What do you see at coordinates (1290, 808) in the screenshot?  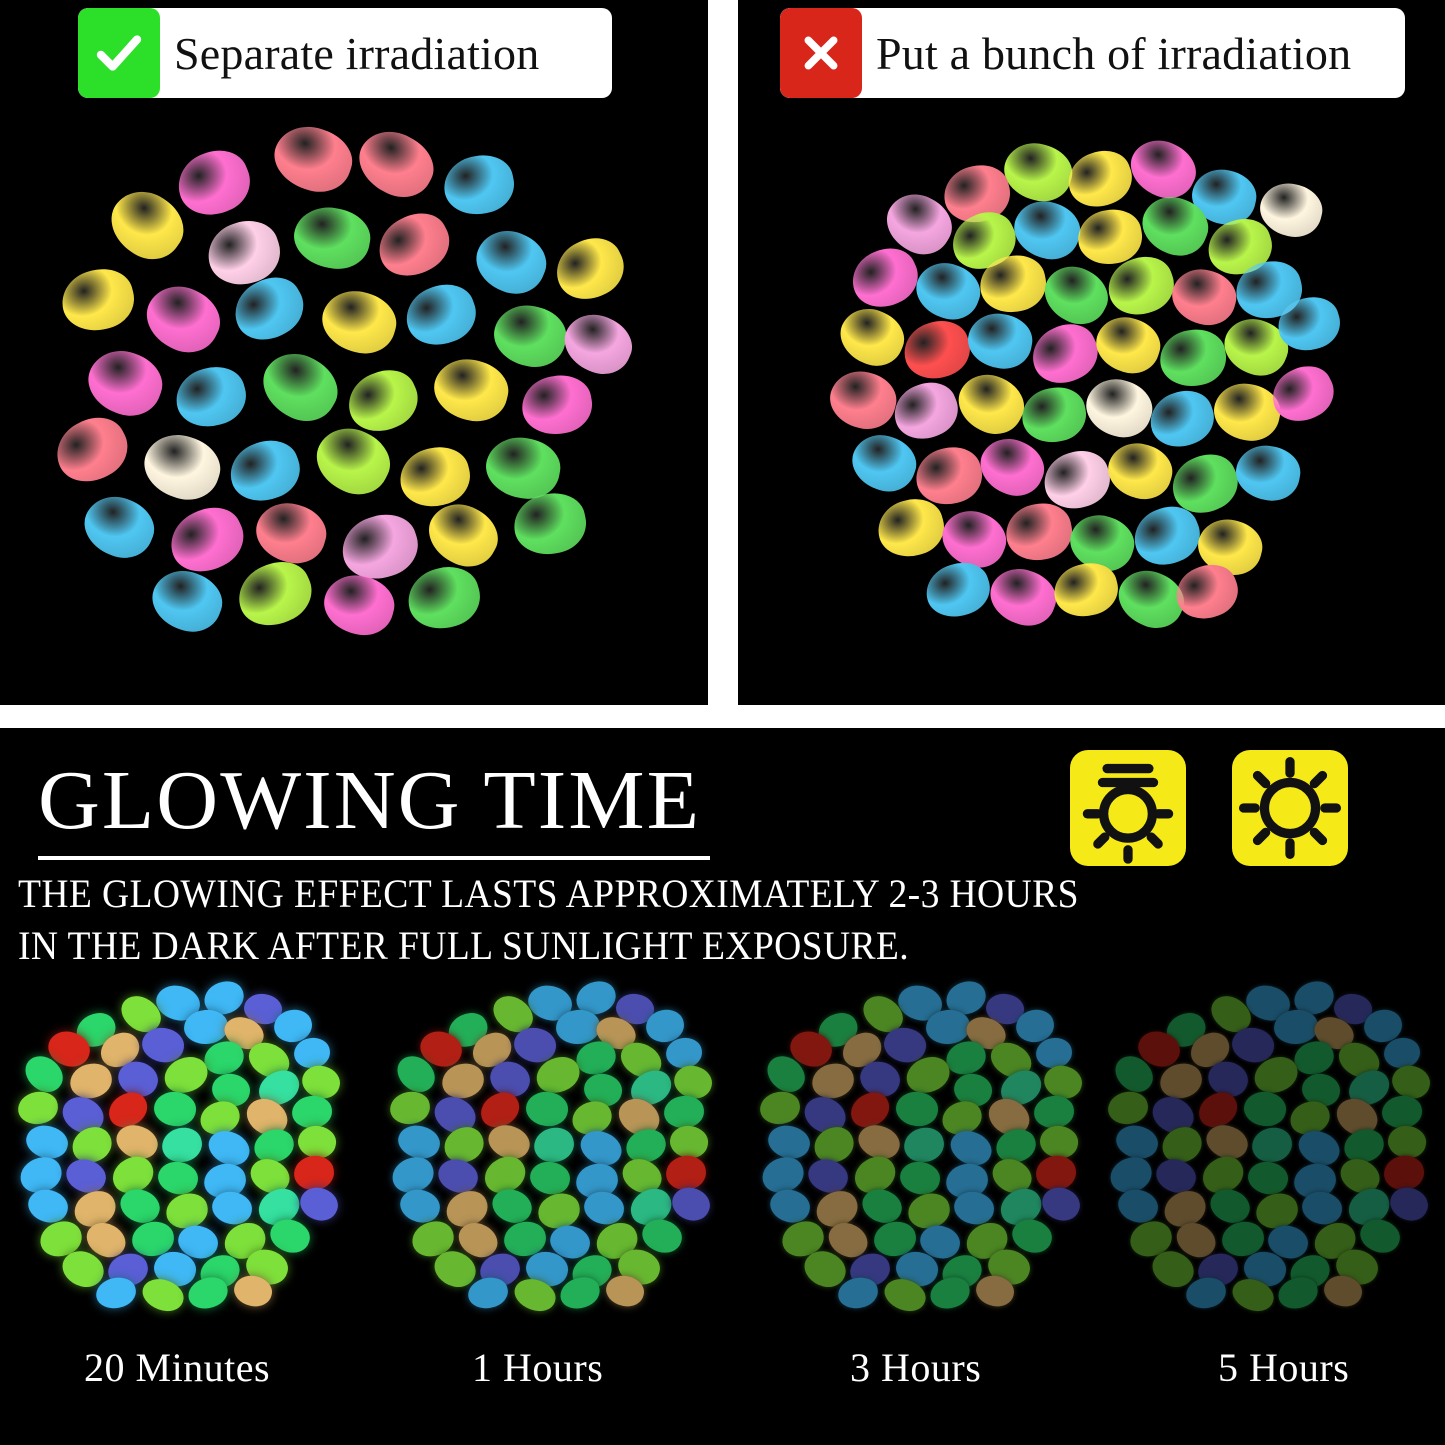 I see `sun-full-icon` at bounding box center [1290, 808].